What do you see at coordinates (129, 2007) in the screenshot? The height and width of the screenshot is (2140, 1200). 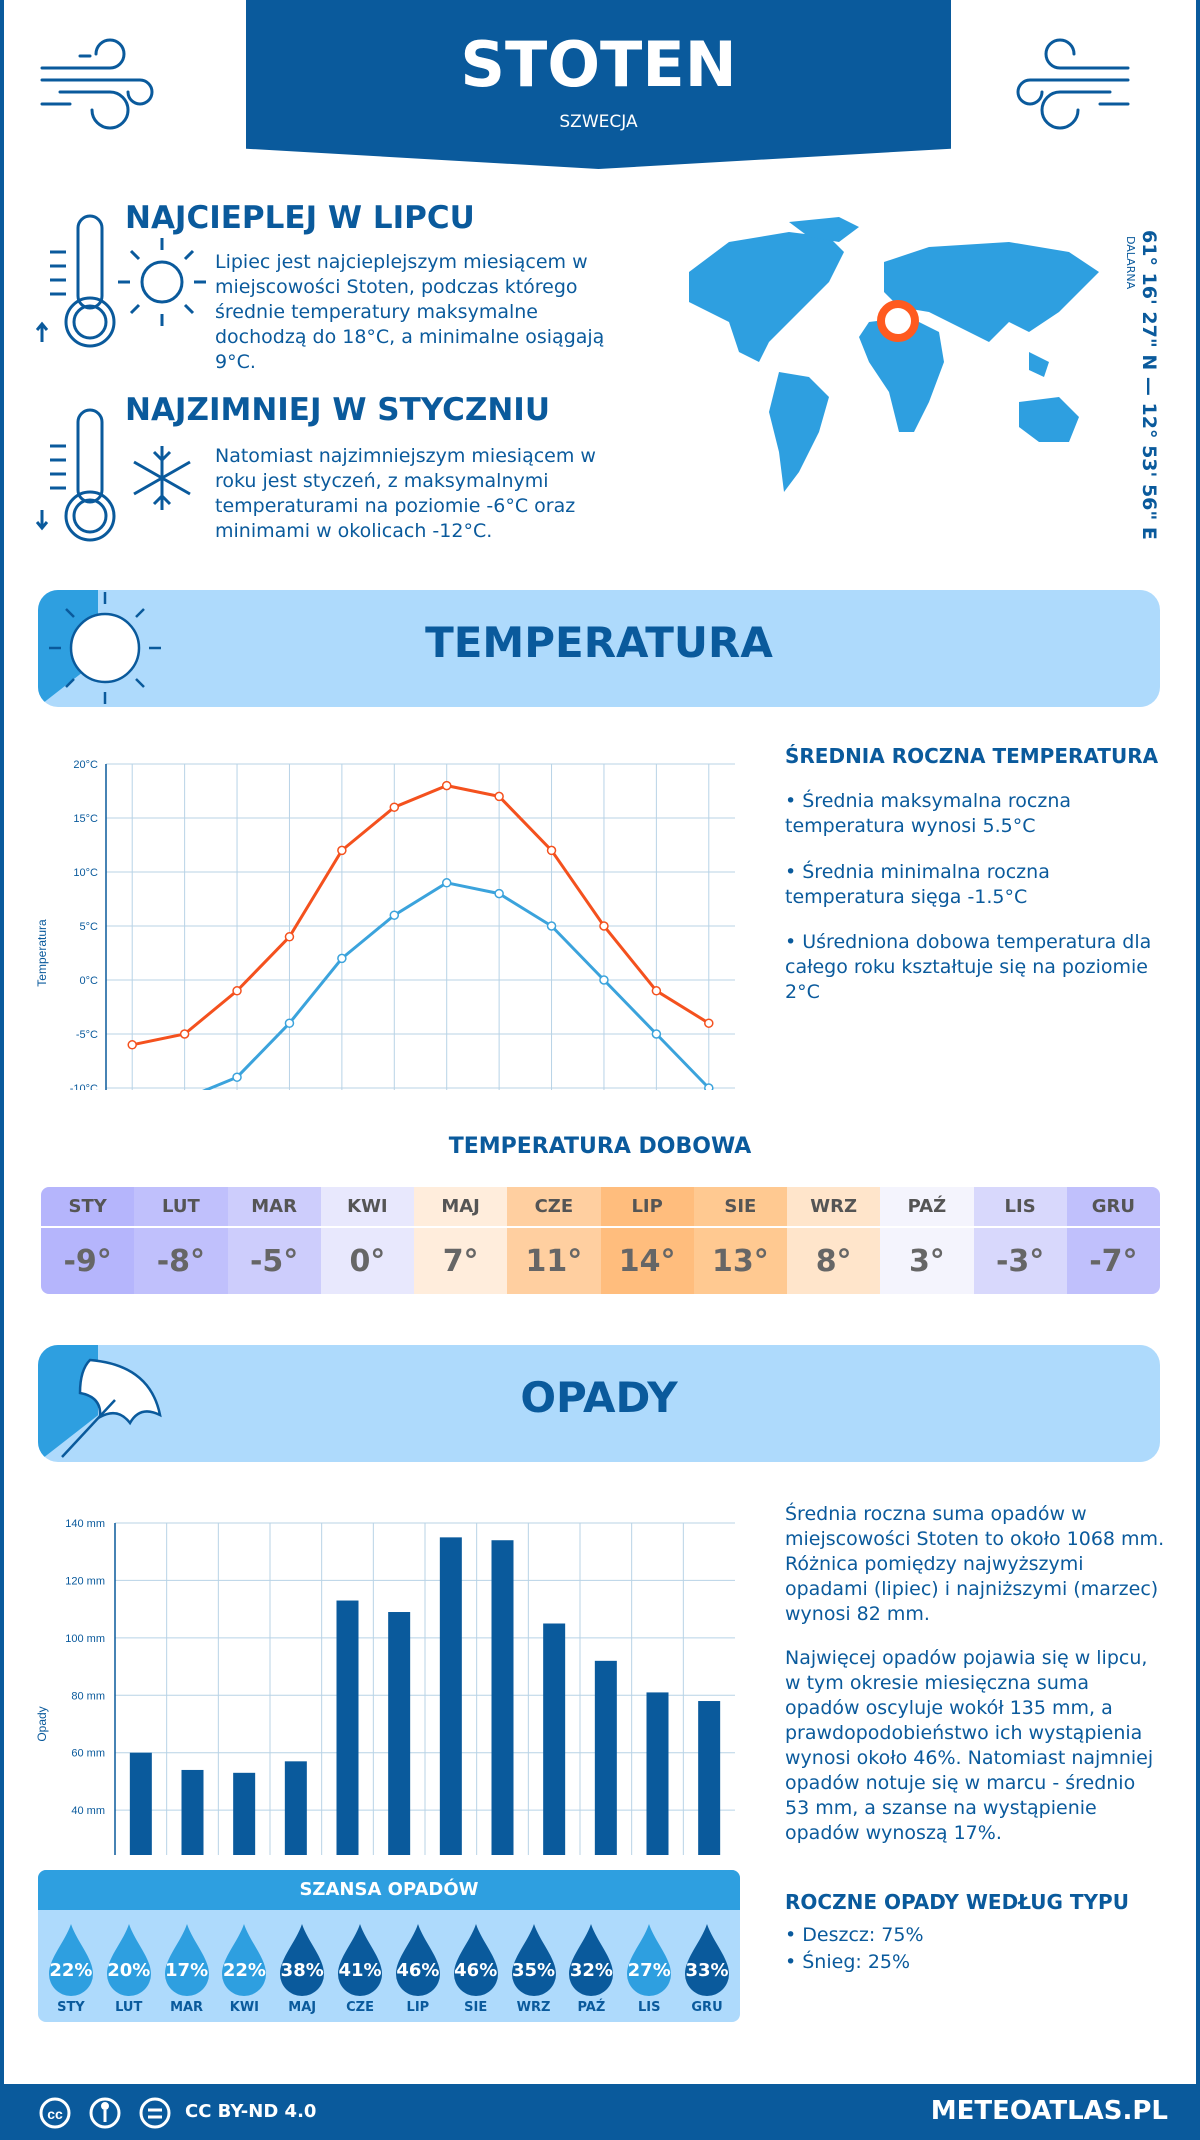 I see `month-label: LUT` at bounding box center [129, 2007].